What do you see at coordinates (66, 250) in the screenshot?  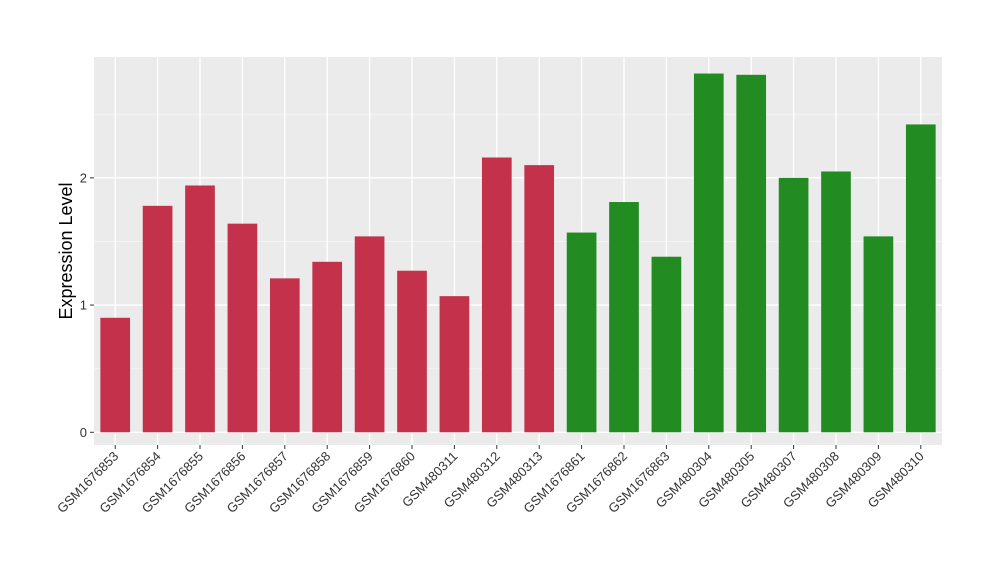 I see `y-axis-title: Expression Level` at bounding box center [66, 250].